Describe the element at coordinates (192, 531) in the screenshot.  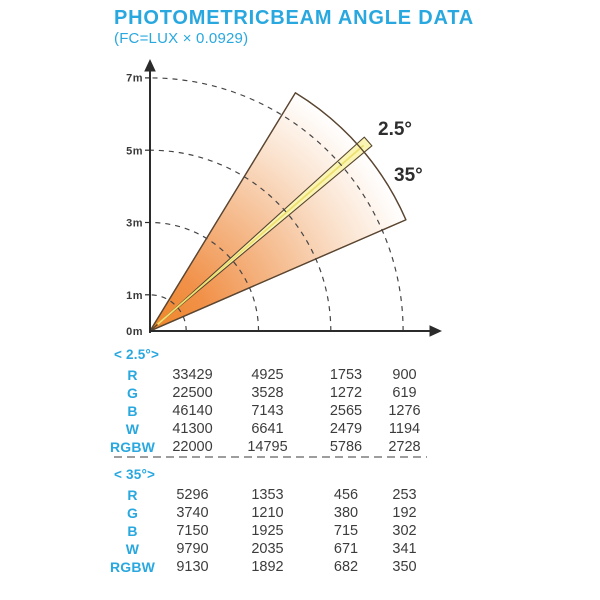
I see `value-cell: 7150` at that location.